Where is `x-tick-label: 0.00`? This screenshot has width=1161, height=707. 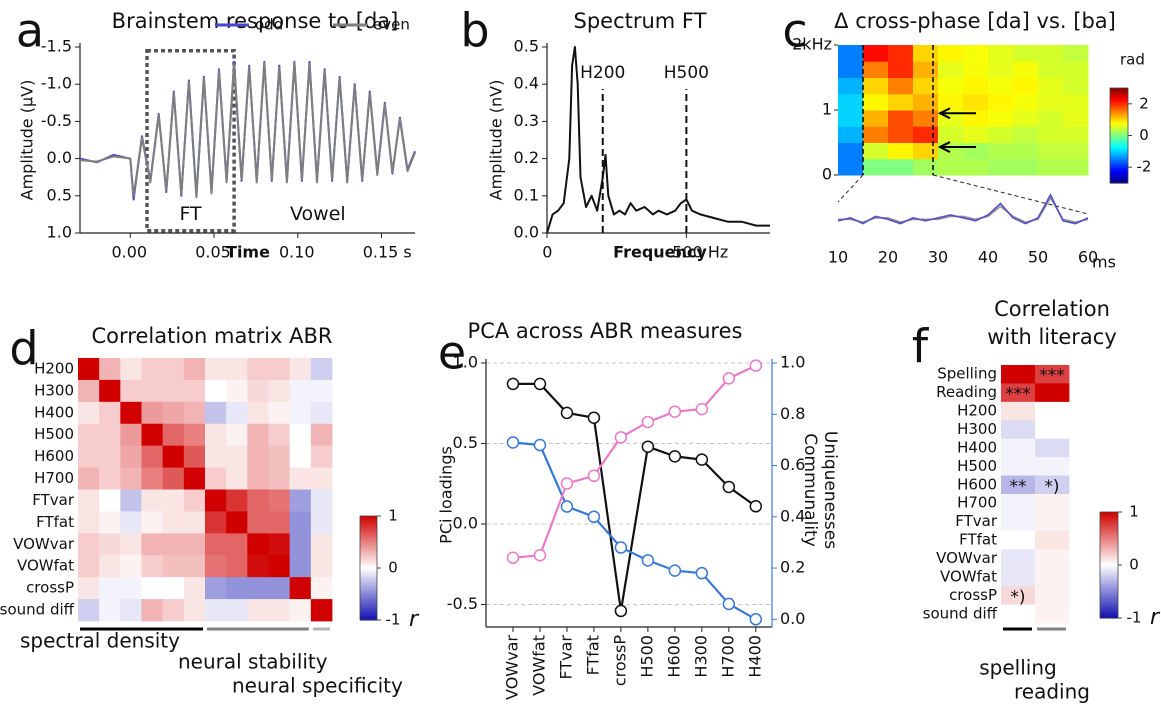 x-tick-label: 0.00 is located at coordinates (129, 252).